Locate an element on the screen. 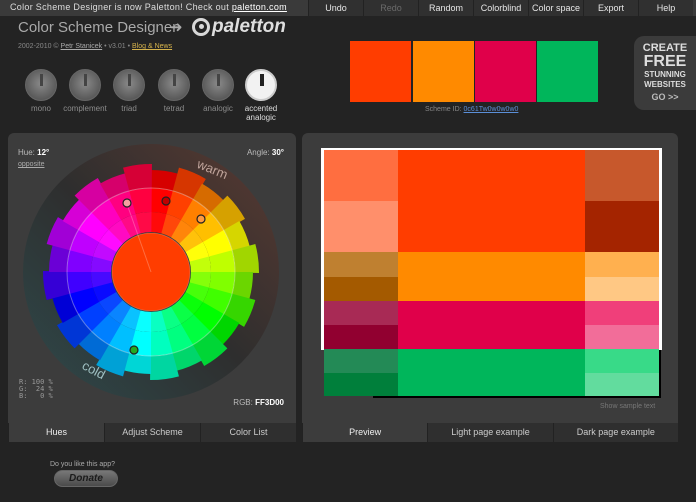  show-sample-text-link: Show sample text is located at coordinates (628, 406).